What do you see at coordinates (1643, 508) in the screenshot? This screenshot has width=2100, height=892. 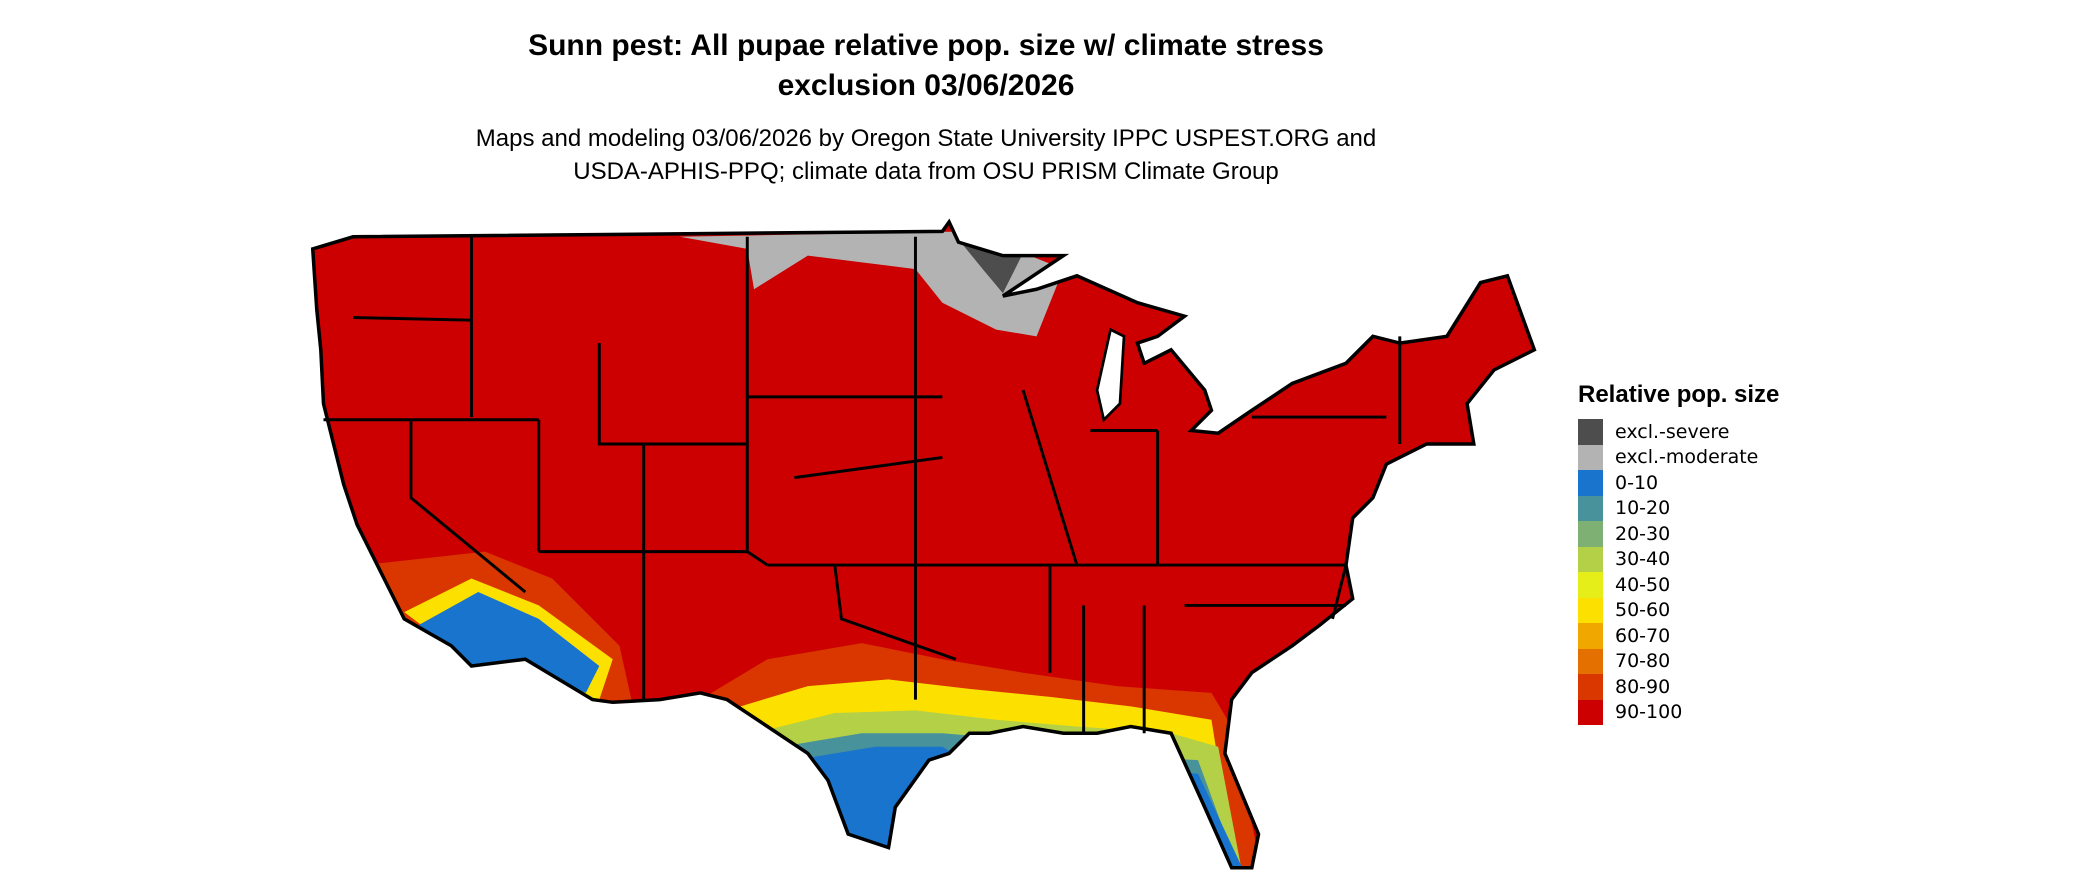 I see `legend-label: 10-20` at bounding box center [1643, 508].